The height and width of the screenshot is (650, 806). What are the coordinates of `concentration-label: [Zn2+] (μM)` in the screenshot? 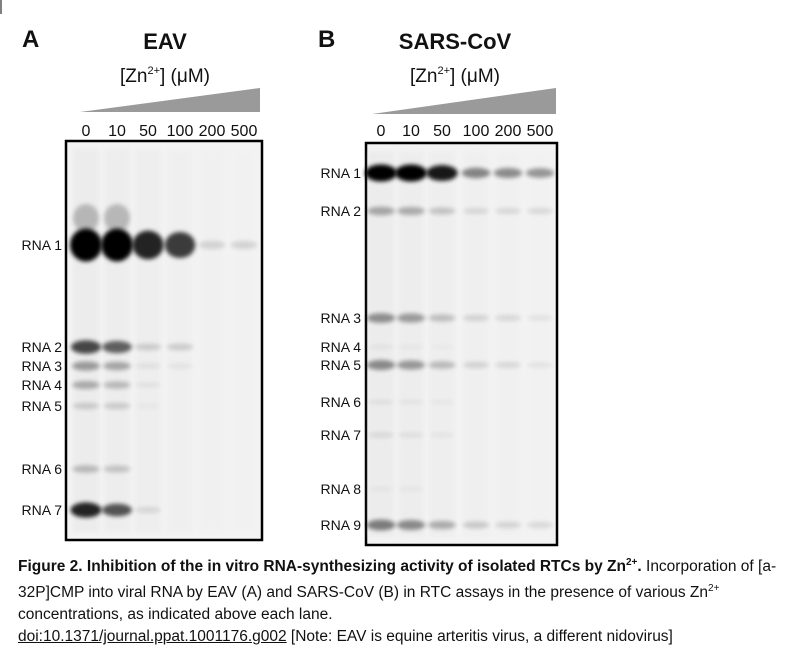 It's located at (165, 76).